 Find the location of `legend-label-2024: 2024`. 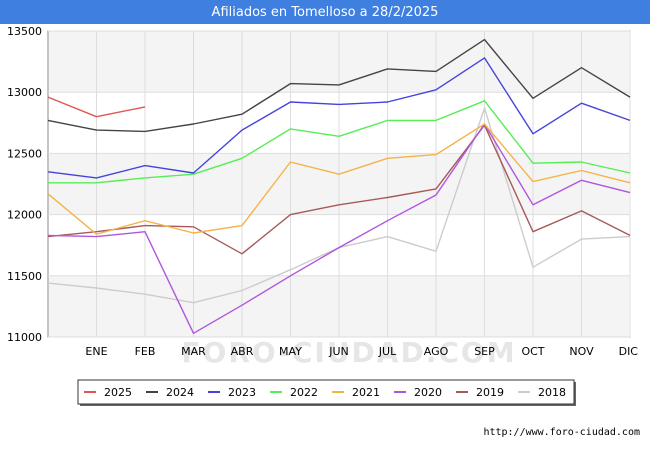

legend-label-2024: 2024 is located at coordinates (180, 392).